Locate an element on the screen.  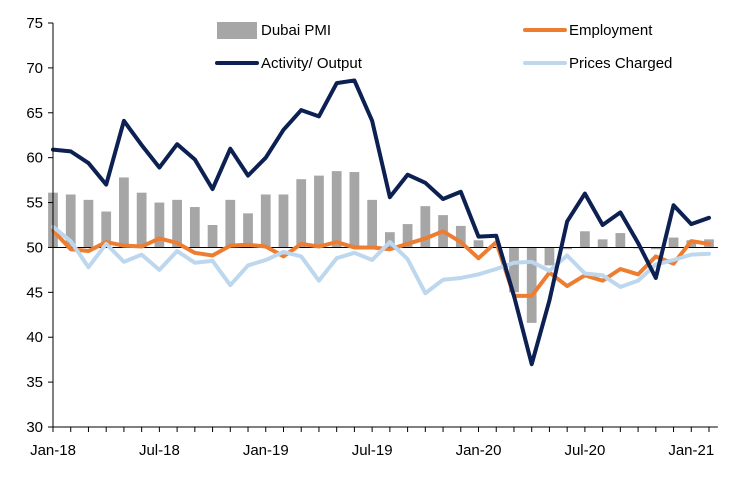
legend-item-employment: Employment is located at coordinates (588, 30).